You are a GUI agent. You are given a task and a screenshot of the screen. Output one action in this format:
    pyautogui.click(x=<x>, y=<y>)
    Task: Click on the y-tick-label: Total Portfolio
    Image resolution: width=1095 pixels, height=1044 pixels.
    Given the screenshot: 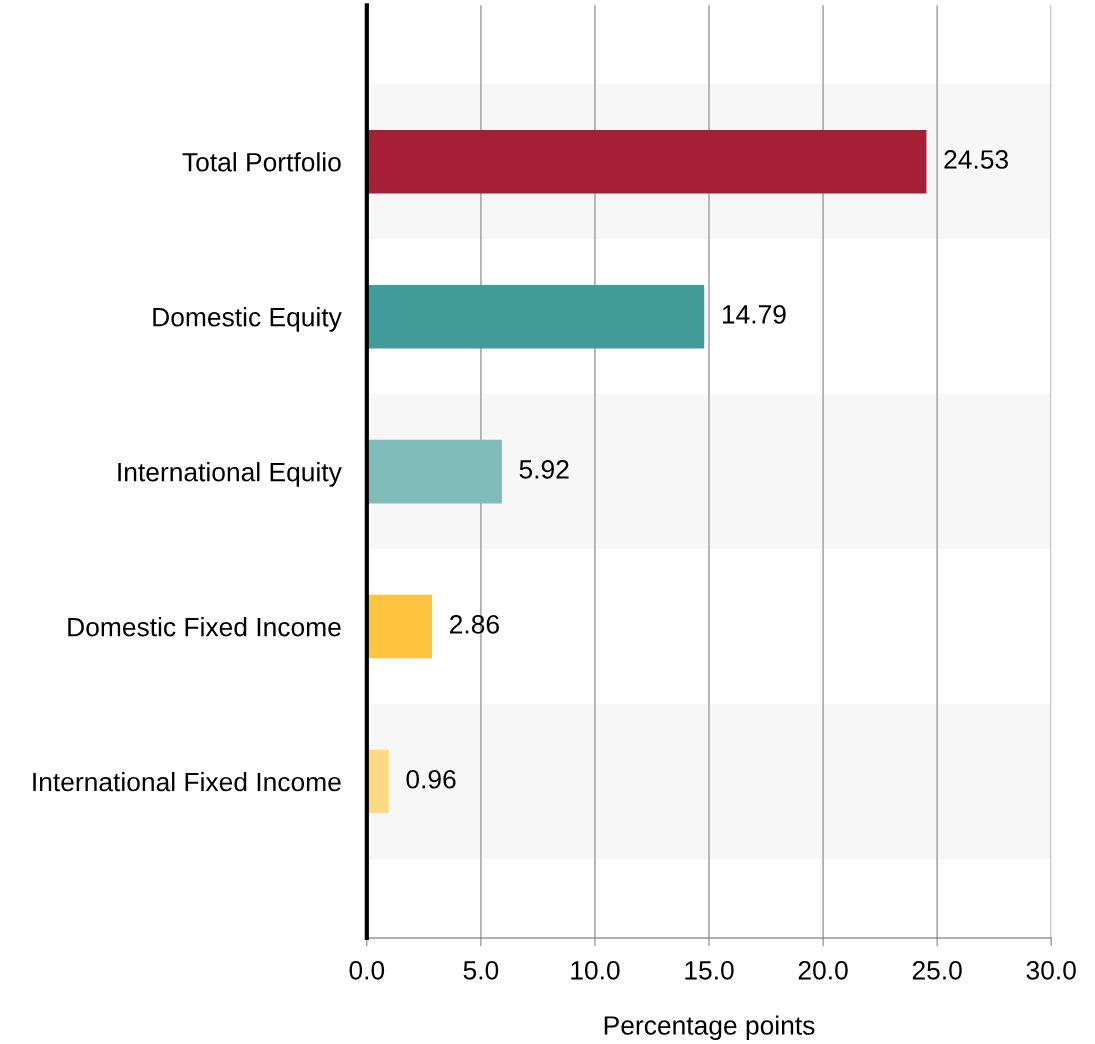 What is the action you would take?
    pyautogui.click(x=261, y=162)
    